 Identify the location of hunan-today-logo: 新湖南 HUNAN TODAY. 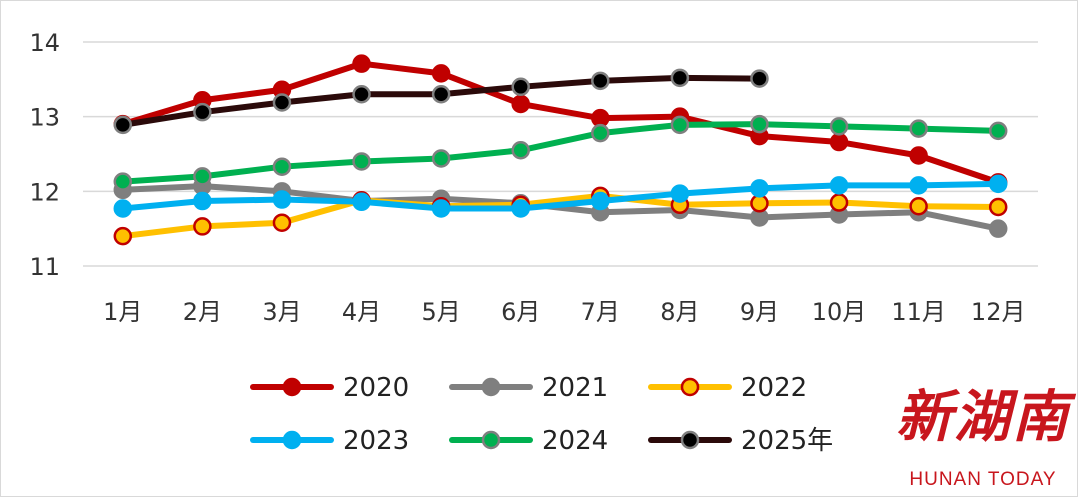
(983, 440).